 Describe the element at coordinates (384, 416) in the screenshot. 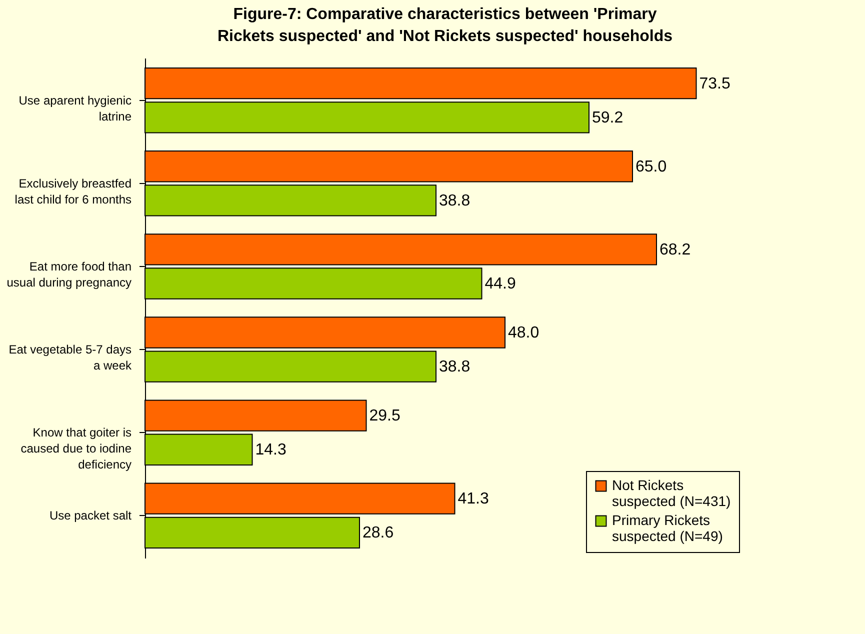

I see `data-label: 29.5` at that location.